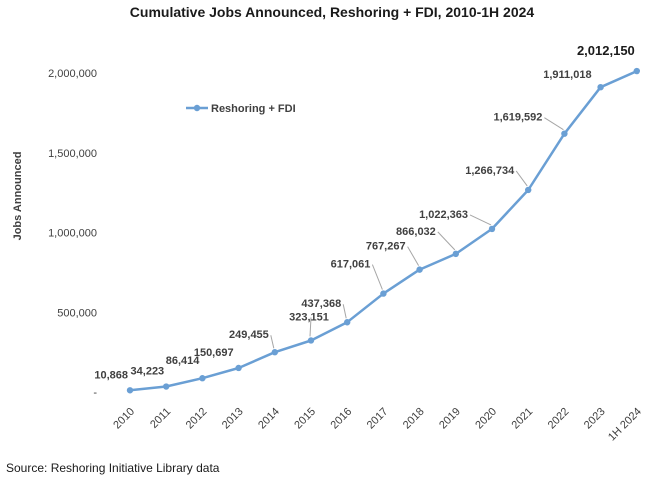  I want to click on data-label: 1,022,363, so click(443, 215).